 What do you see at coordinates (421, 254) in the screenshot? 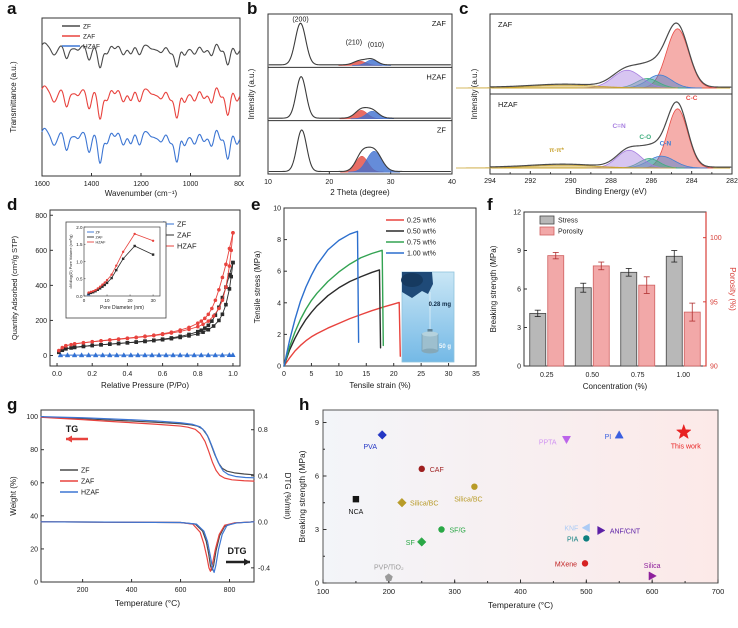
I see `svg-text: 1.00 wt%` at bounding box center [421, 254].